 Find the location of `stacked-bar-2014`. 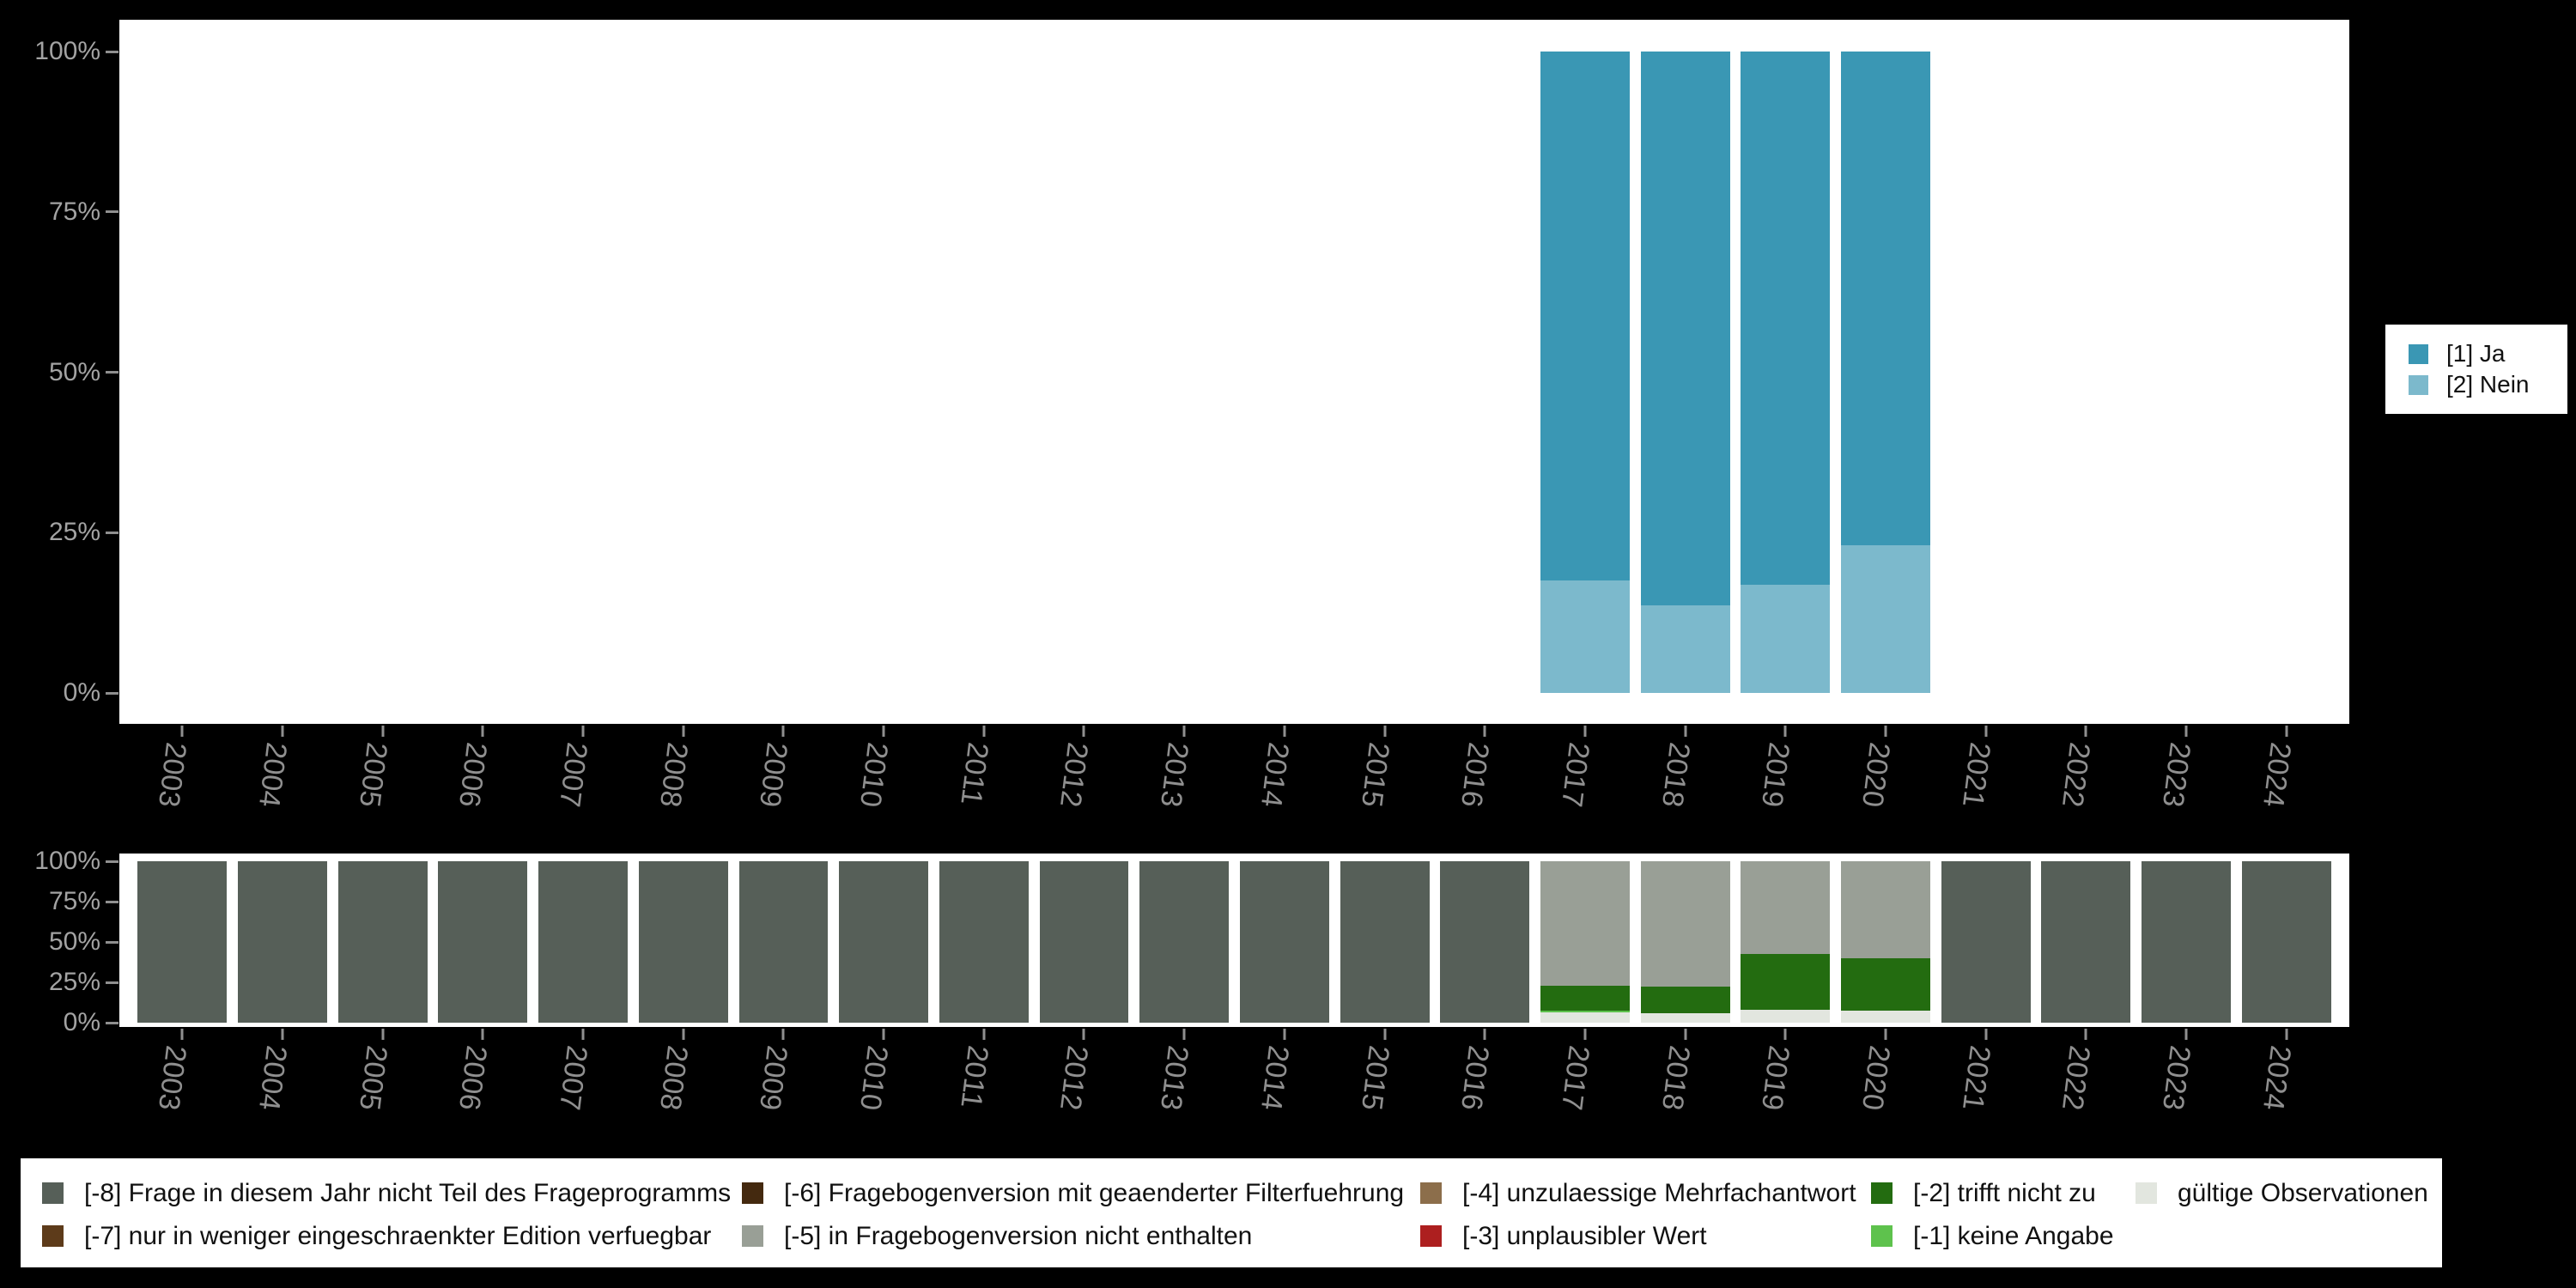

stacked-bar-2014 is located at coordinates (1284, 942).